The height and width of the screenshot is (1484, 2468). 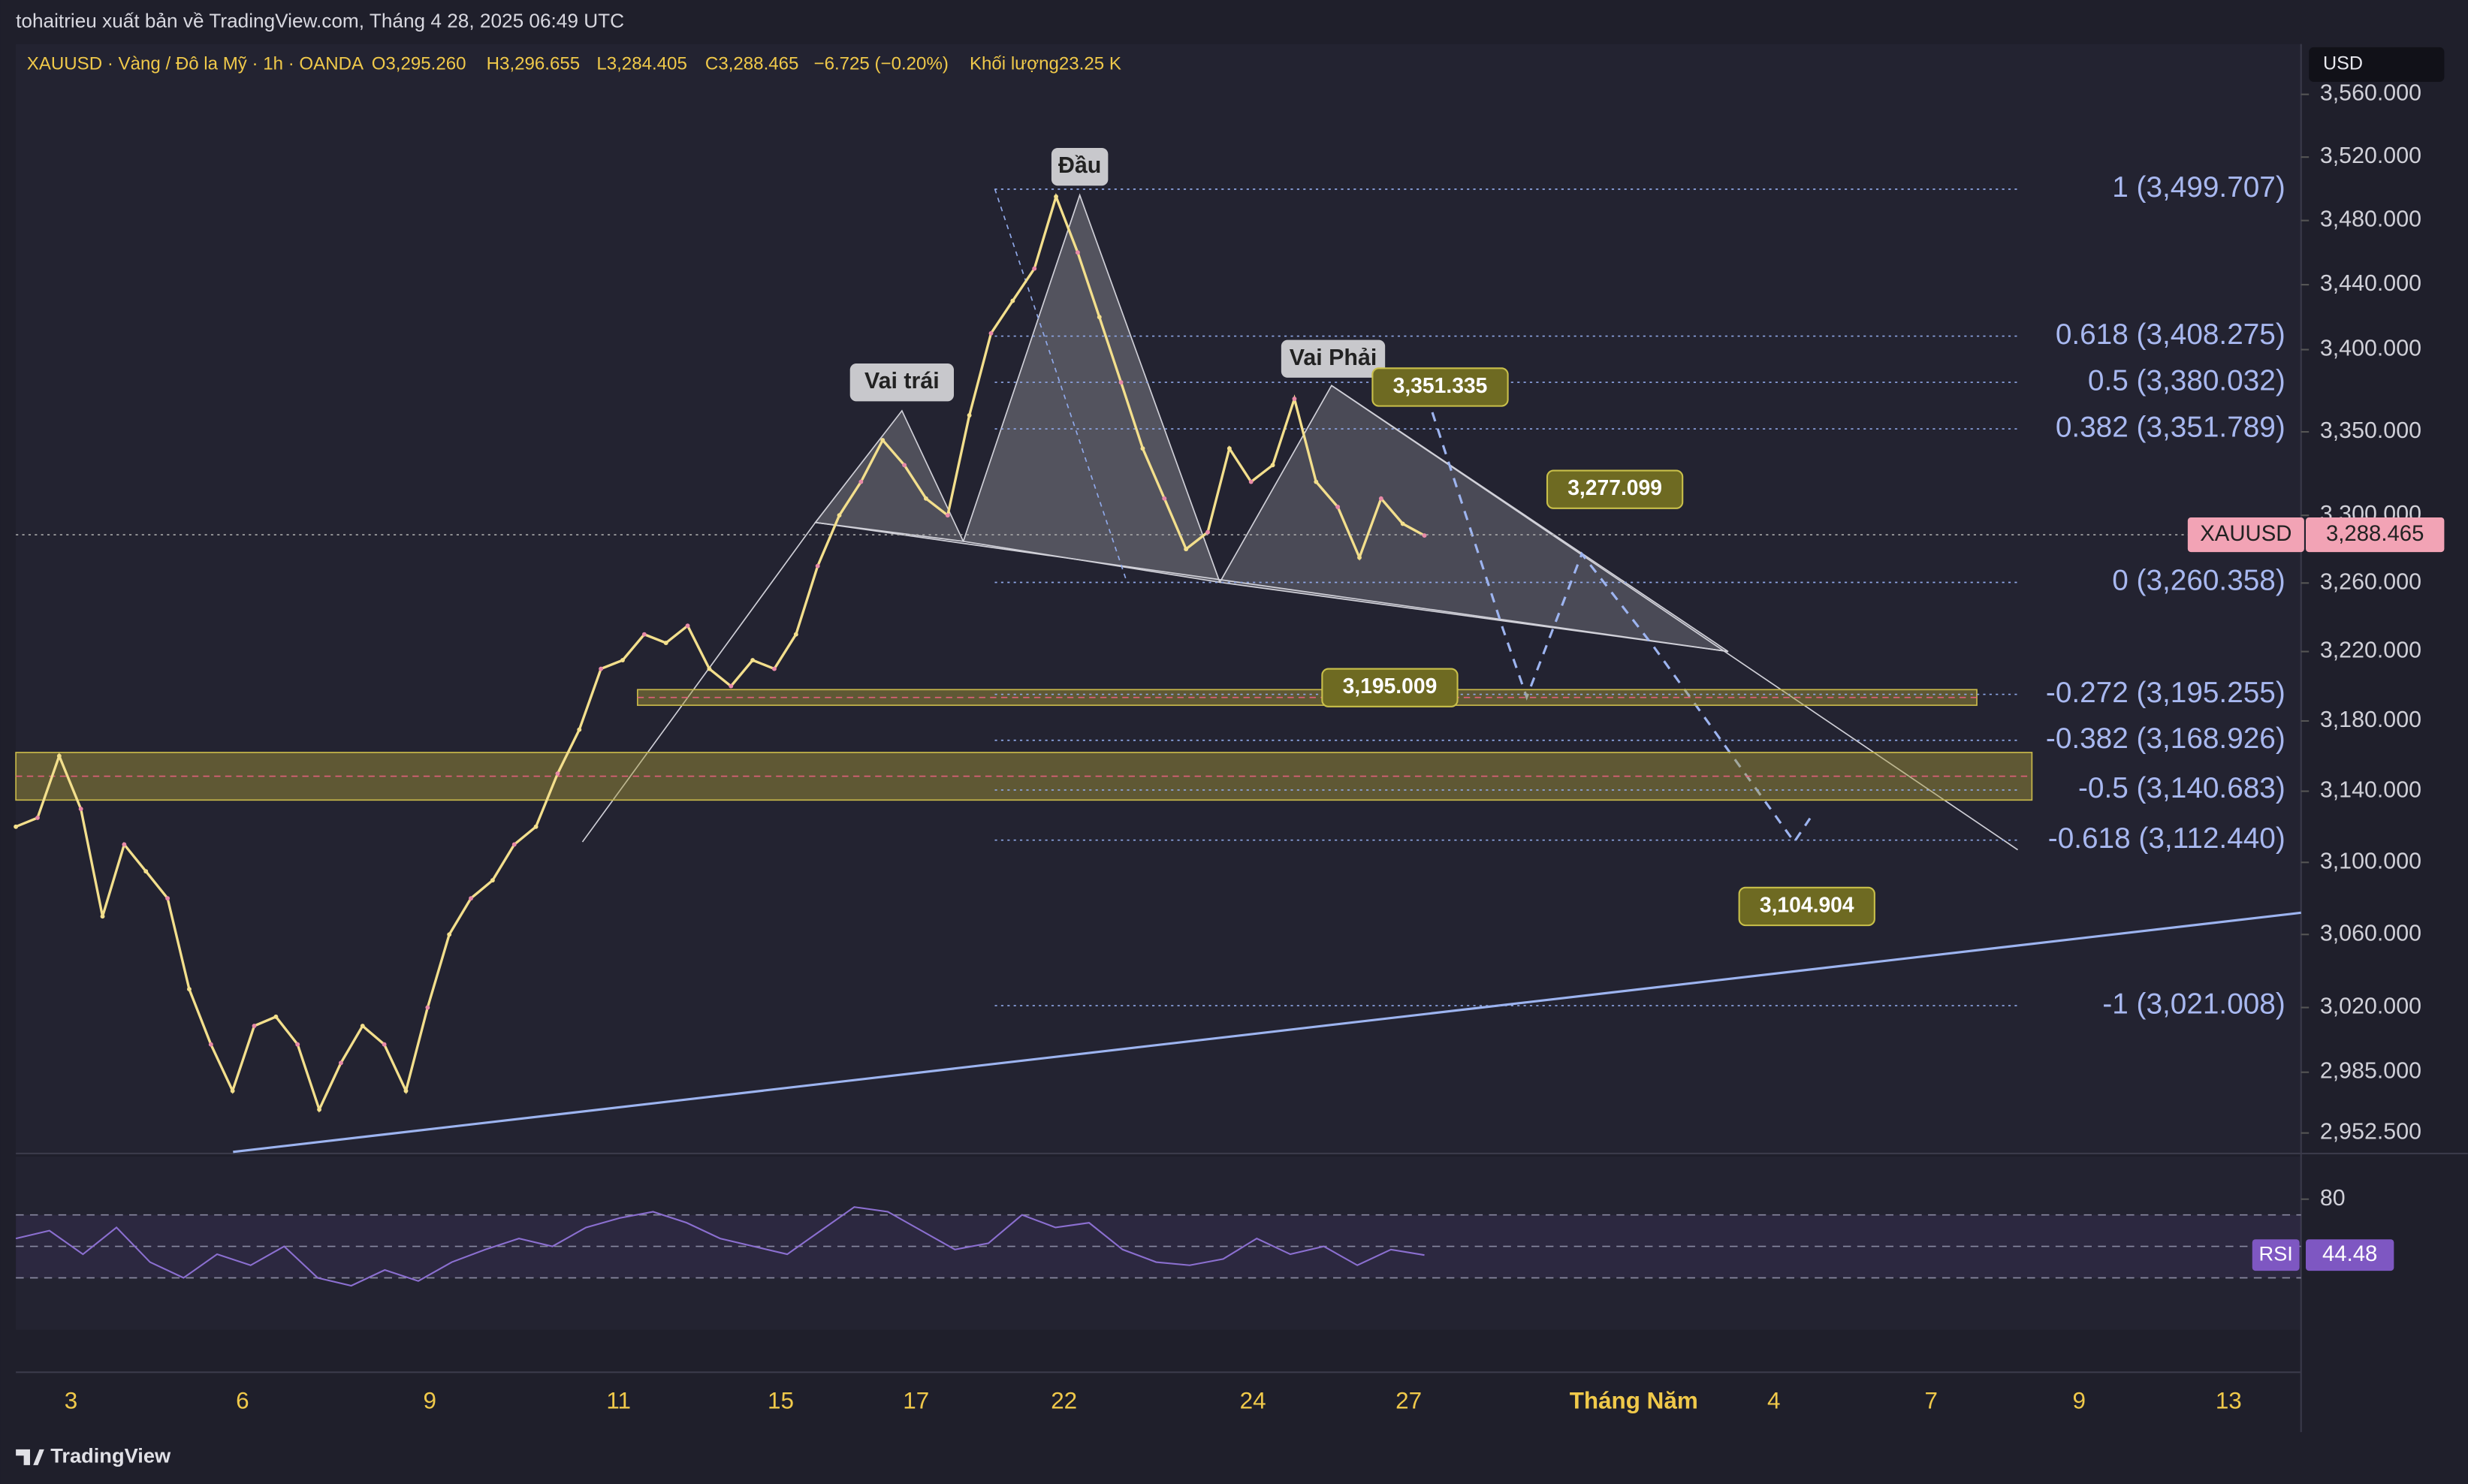 I want to click on trend-line, so click(x=1674, y=618).